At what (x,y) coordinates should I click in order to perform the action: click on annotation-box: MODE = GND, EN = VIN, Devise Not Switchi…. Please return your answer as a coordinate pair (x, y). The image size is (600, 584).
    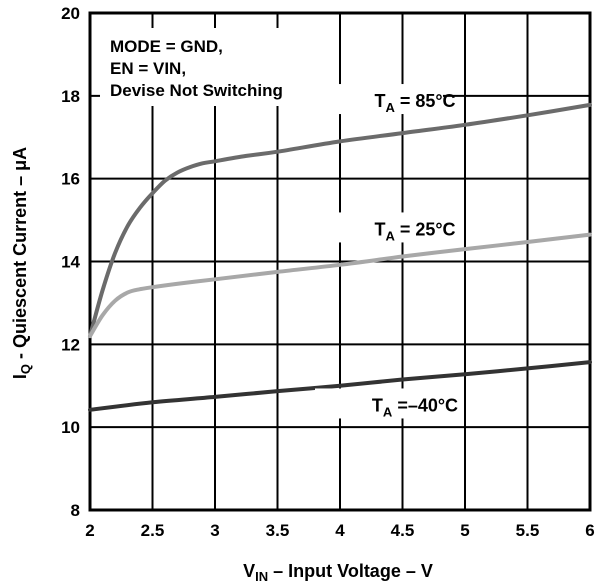
    Looking at the image, I should click on (216, 67).